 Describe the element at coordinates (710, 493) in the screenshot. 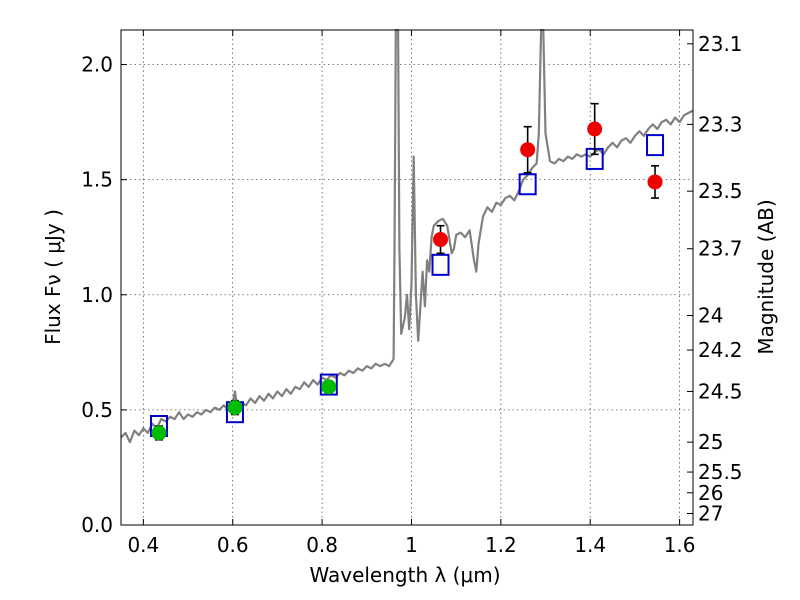

I see `mag-tick-label: 26` at that location.